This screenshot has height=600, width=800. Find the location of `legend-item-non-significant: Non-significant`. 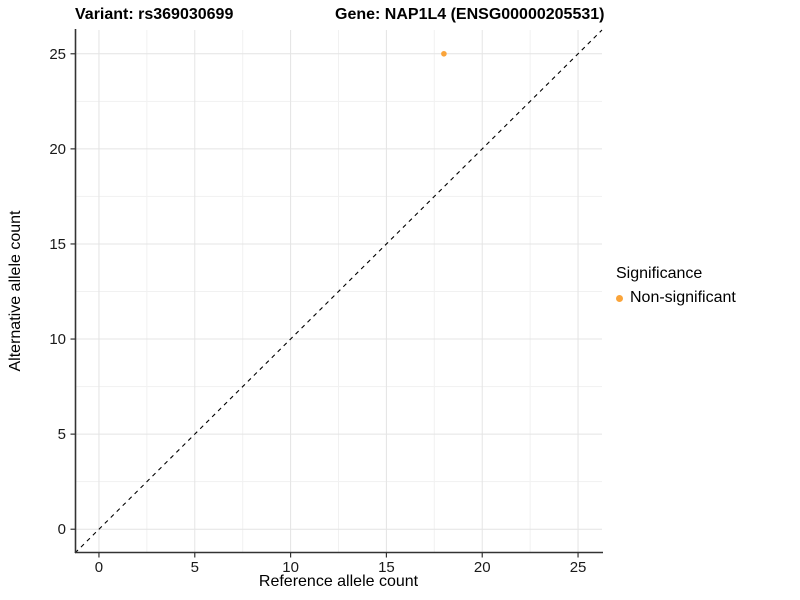

legend-item-non-significant: Non-significant is located at coordinates (676, 298).